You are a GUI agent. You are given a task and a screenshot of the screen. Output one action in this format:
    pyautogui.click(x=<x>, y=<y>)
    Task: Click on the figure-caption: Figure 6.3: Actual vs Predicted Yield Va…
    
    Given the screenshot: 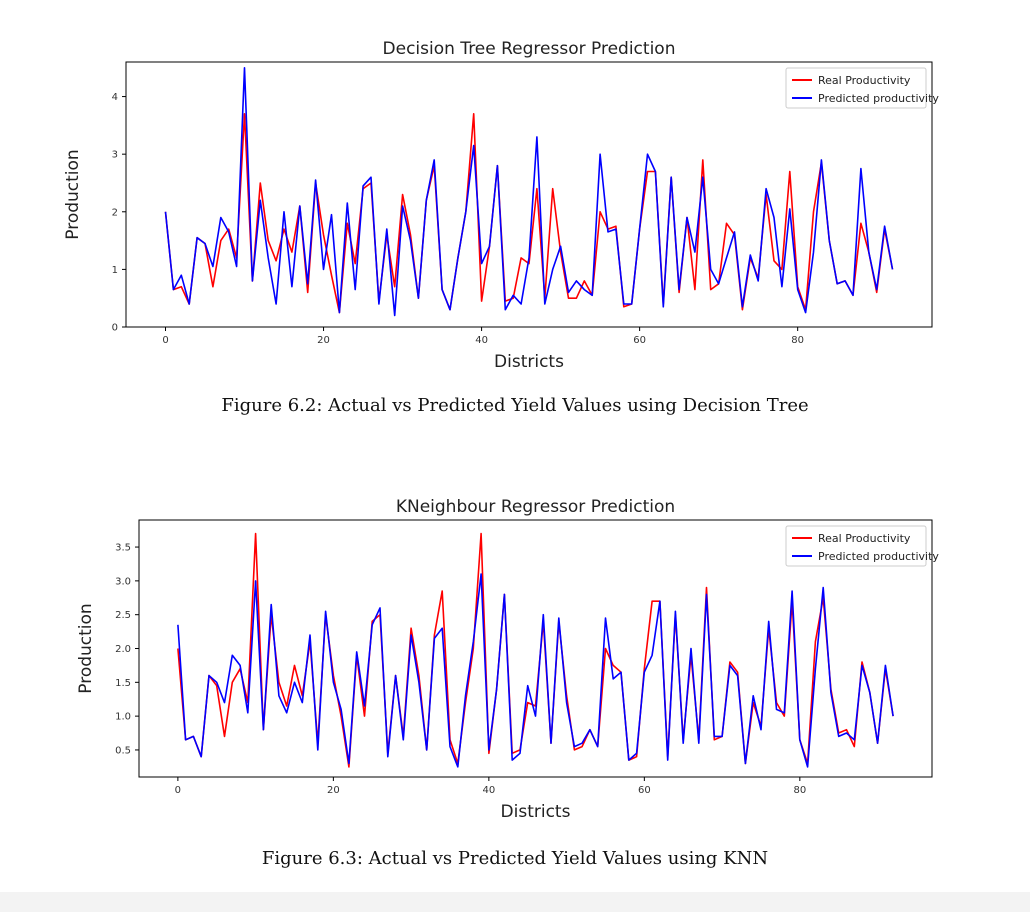 What is the action you would take?
    pyautogui.click(x=515, y=858)
    